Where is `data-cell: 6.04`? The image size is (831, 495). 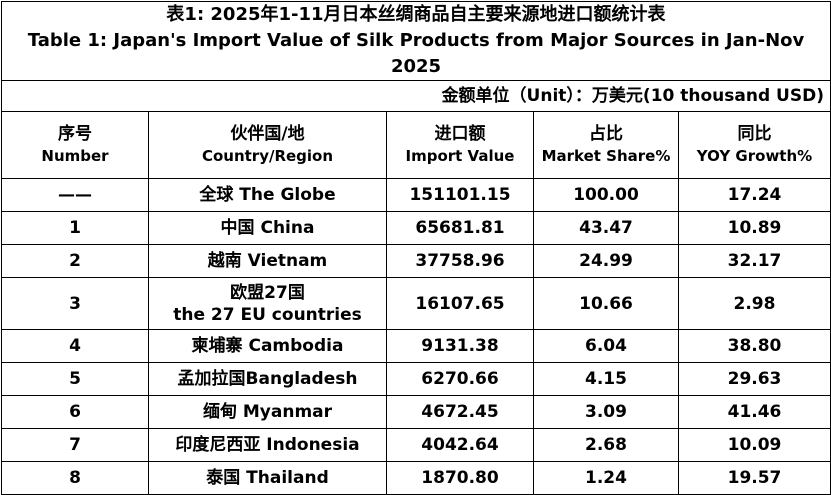 data-cell: 6.04 is located at coordinates (606, 346).